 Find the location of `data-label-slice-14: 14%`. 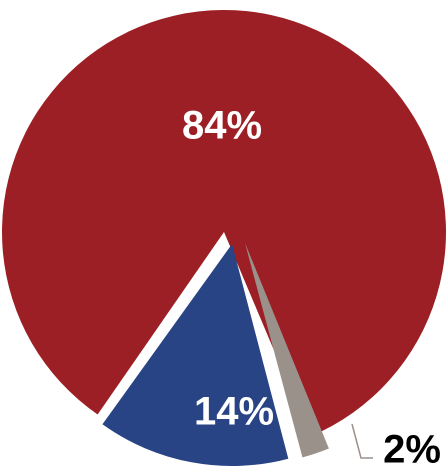

data-label-slice-14: 14% is located at coordinates (234, 412).